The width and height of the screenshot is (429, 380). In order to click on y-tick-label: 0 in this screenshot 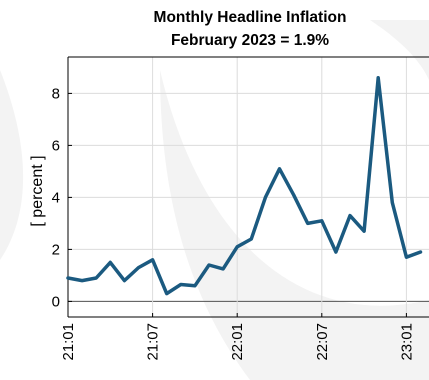, I will do `click(56, 301)`.